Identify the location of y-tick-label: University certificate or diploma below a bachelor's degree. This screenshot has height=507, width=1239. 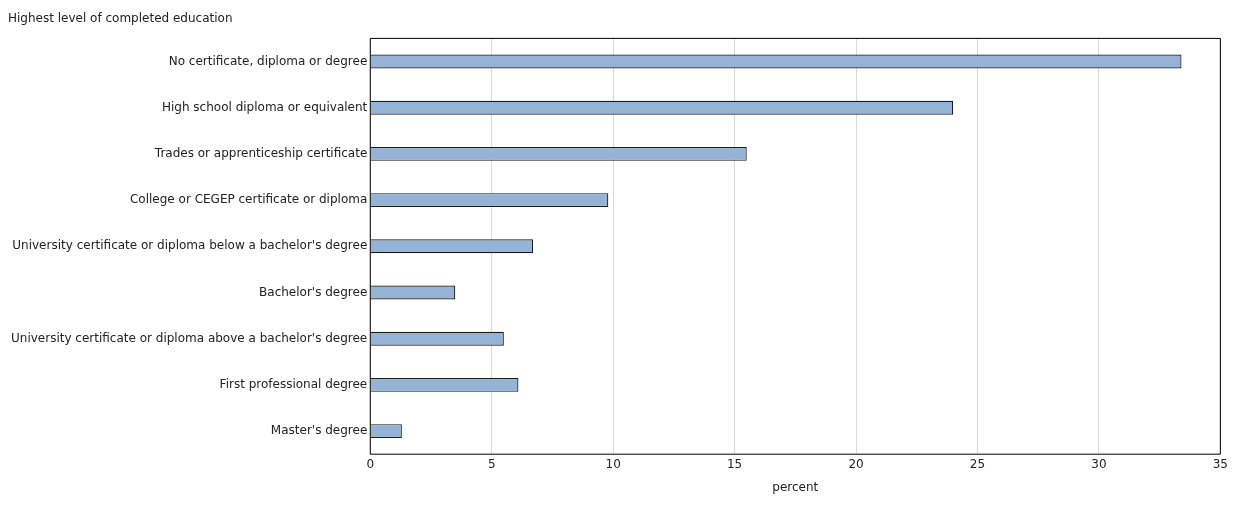
(190, 245).